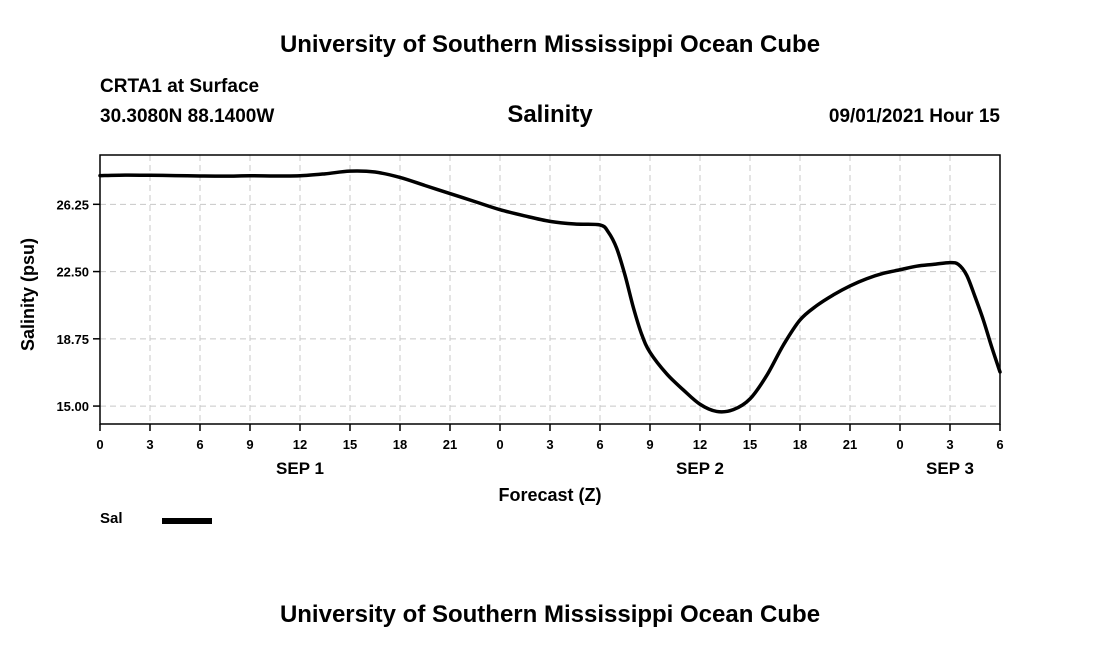  I want to click on legend-swatch, so click(187, 521).